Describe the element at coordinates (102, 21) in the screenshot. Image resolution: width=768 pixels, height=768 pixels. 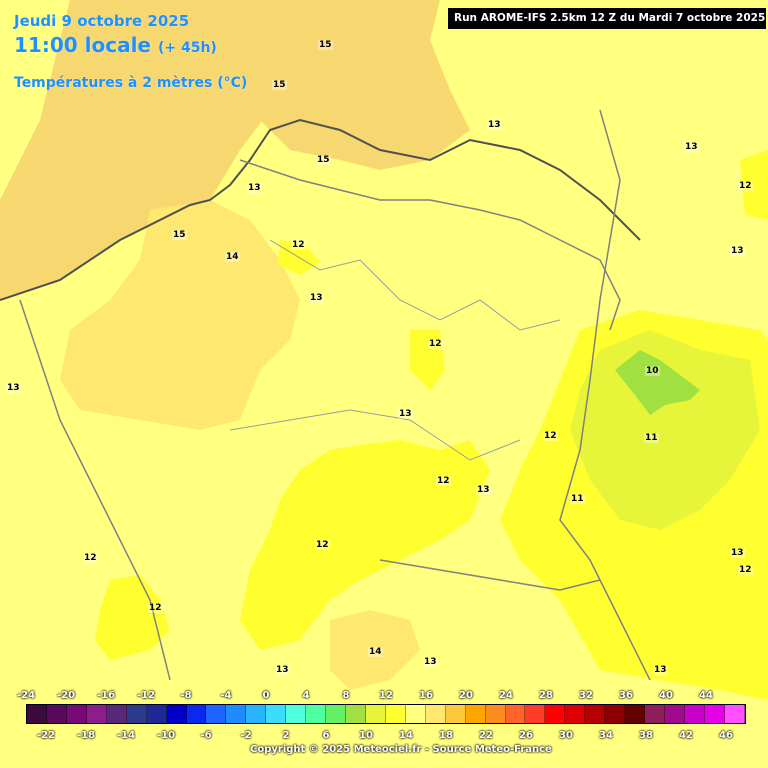
I see `forecast-date: Jeudi 9 octobre 2025` at that location.